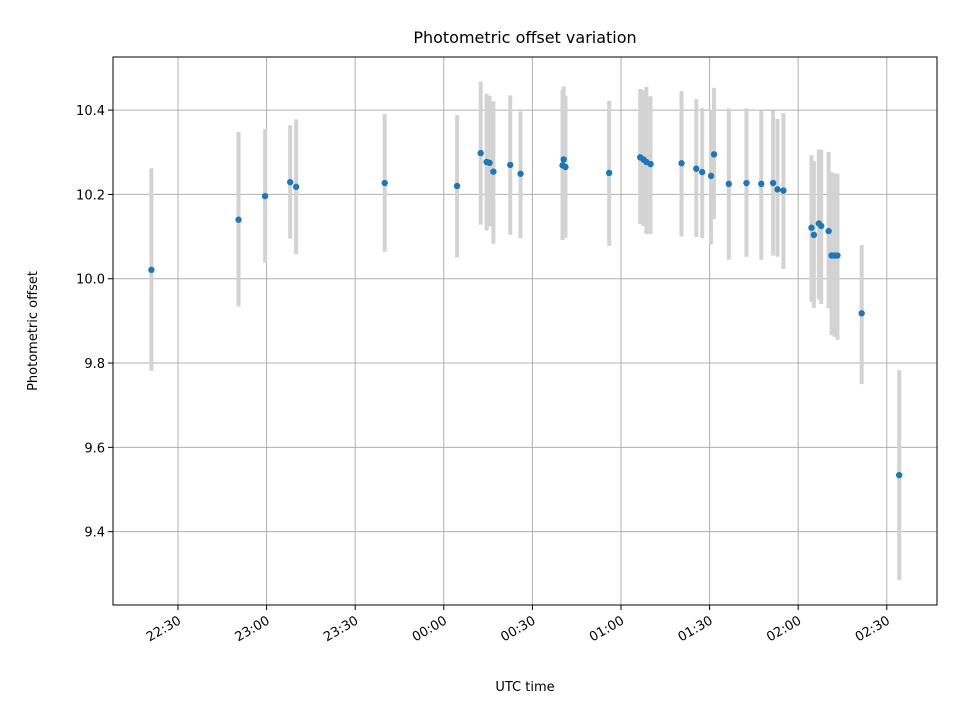 This screenshot has width=960, height=720. Describe the element at coordinates (873, 629) in the screenshot. I see `x-tick-label: 02:30` at that location.